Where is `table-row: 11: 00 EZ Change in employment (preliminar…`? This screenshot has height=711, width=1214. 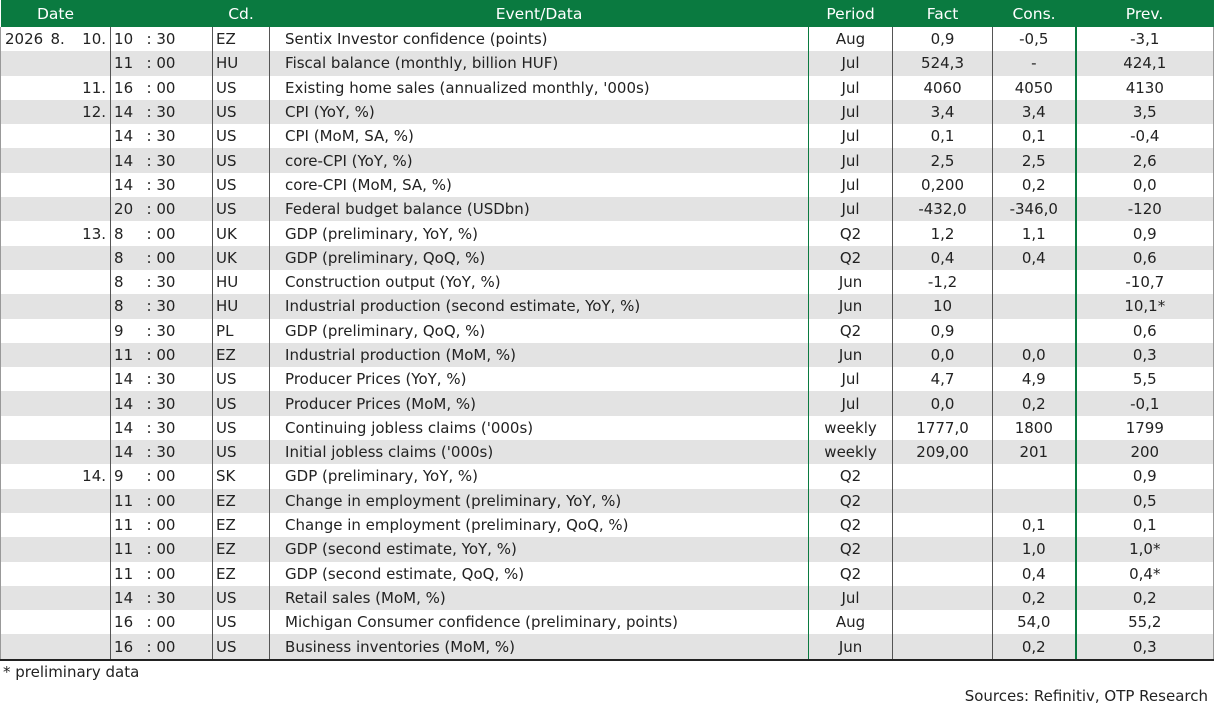 table-row: 11: 00 EZ Change in employment (preliminar… is located at coordinates (607, 500).